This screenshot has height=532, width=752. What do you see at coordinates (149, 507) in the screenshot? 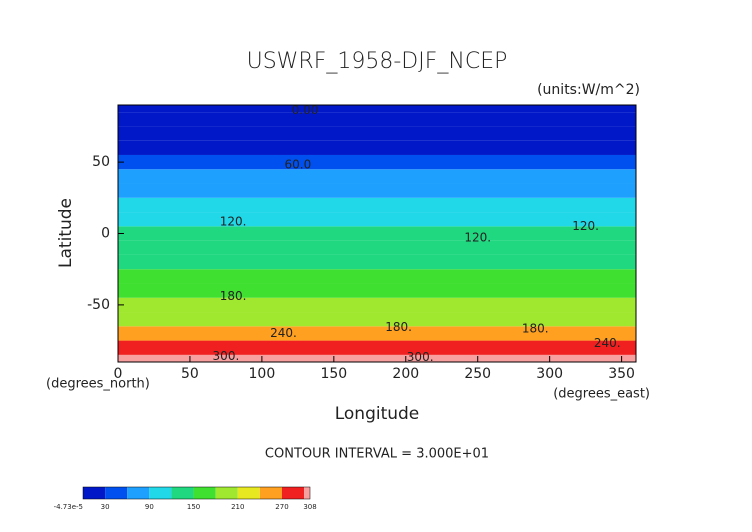
I see `colorbar-tick-label: 90` at bounding box center [149, 507].